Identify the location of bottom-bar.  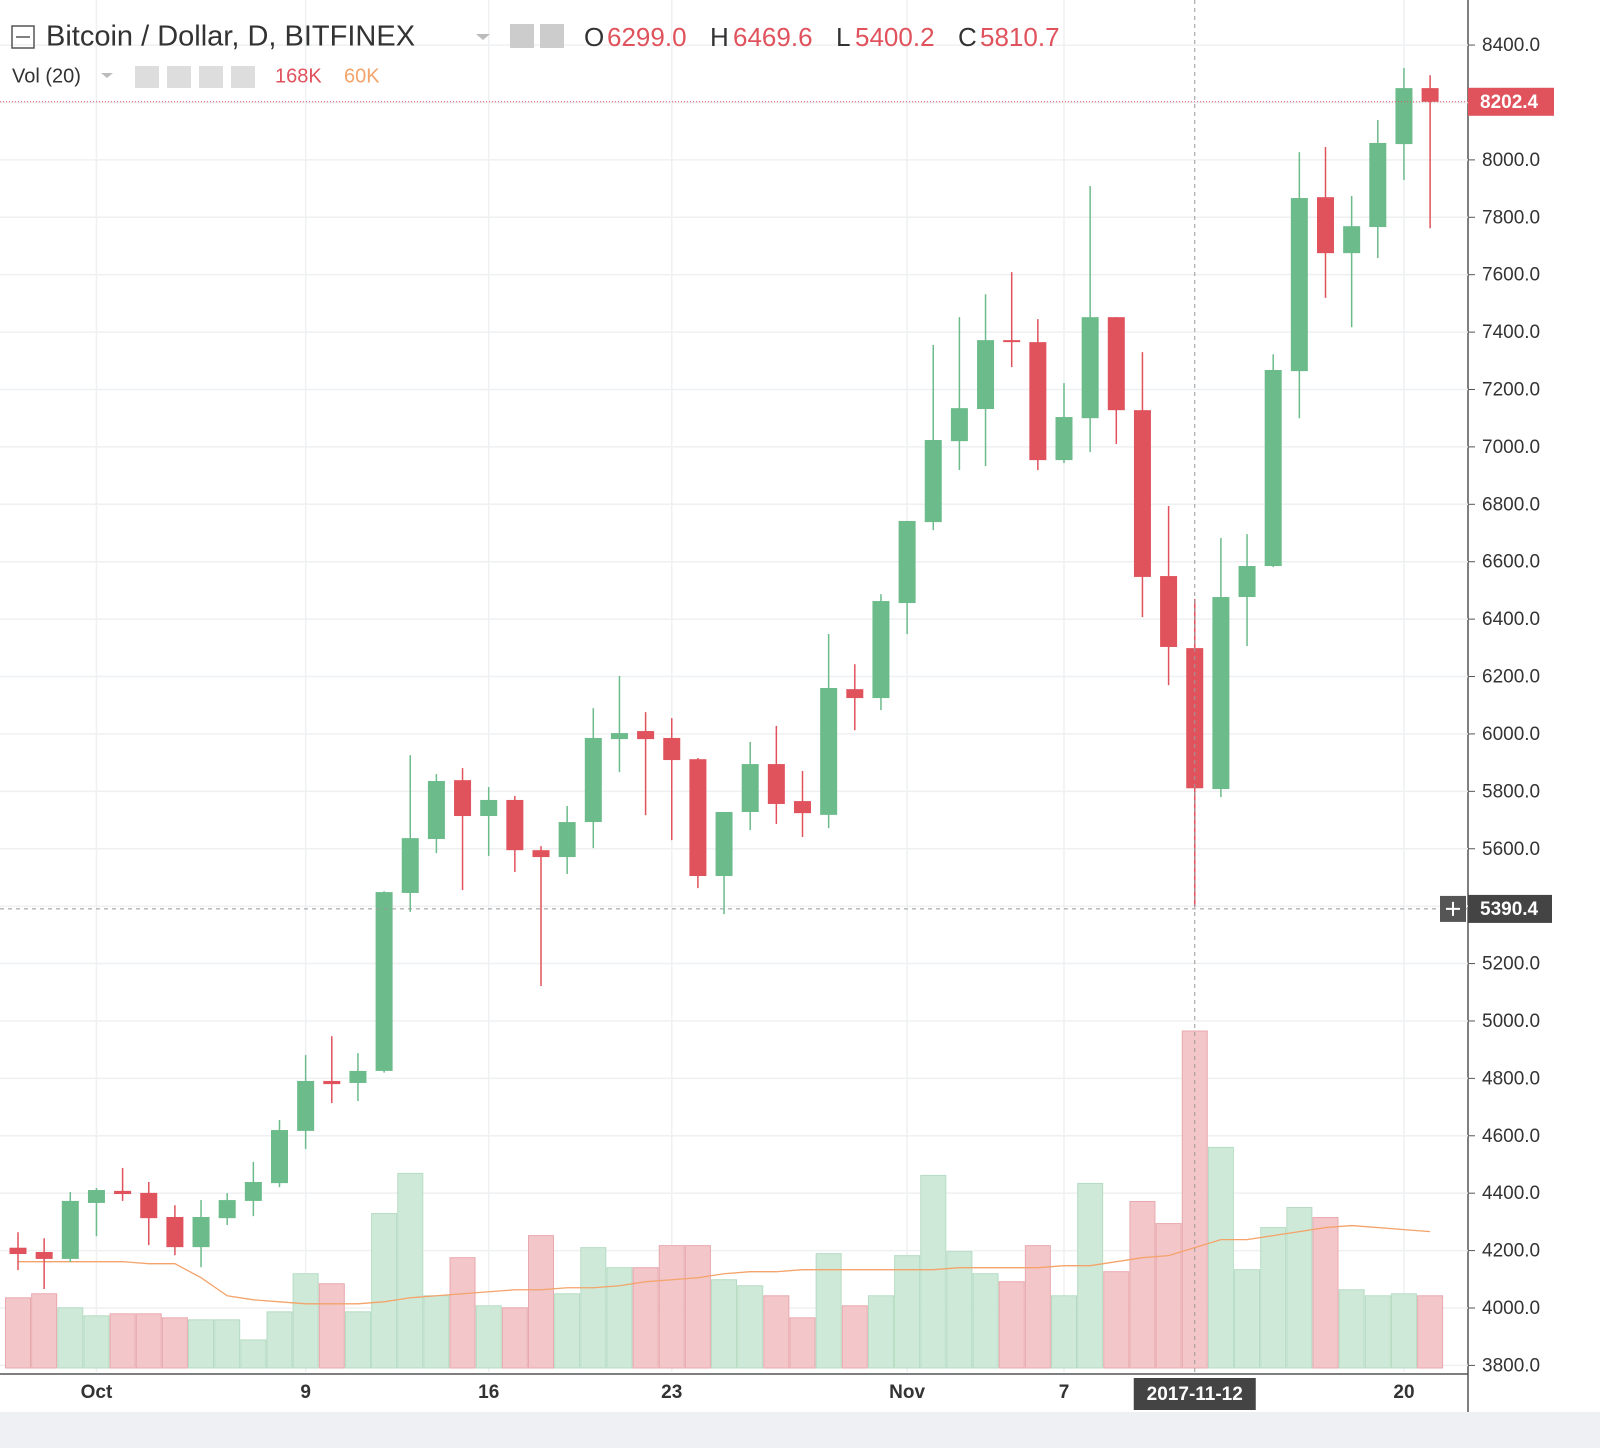
(800, 1430).